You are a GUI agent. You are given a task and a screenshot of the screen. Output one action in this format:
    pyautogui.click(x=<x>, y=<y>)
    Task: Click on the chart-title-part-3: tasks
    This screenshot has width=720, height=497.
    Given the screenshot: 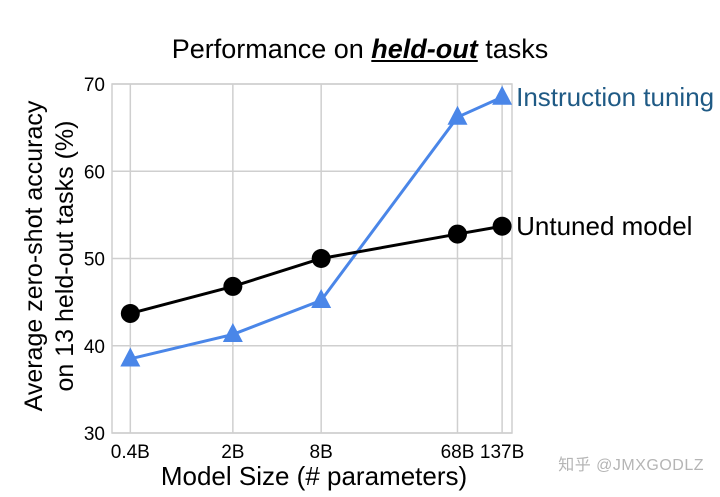 What is the action you would take?
    pyautogui.click(x=513, y=49)
    